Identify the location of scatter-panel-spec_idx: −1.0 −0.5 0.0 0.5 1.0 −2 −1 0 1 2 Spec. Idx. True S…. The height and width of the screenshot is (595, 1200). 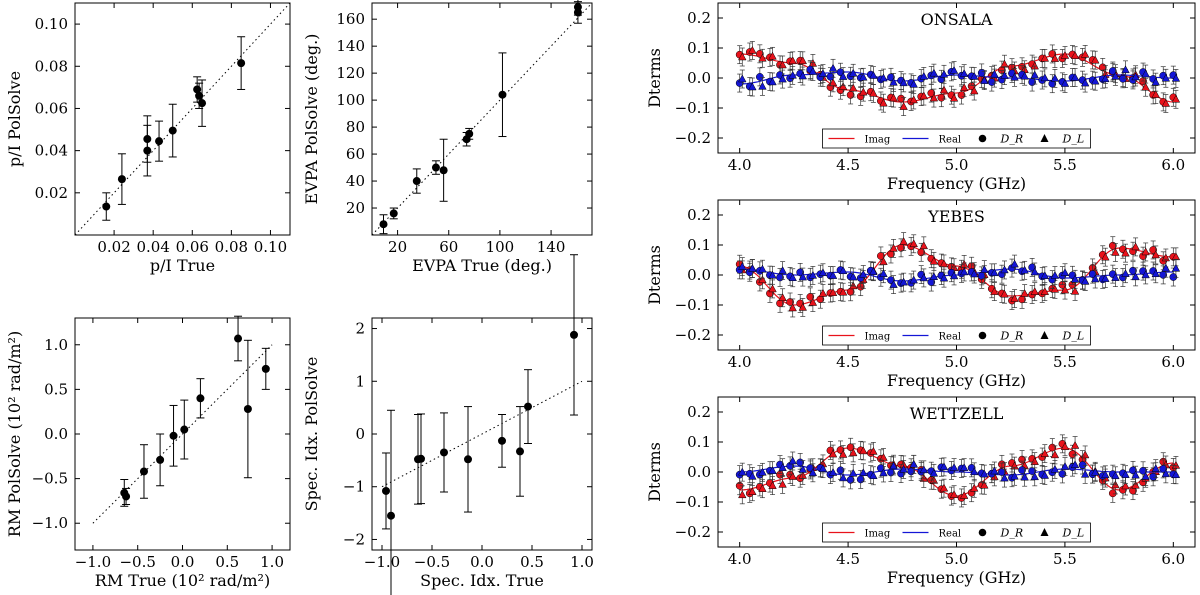
(448, 424).